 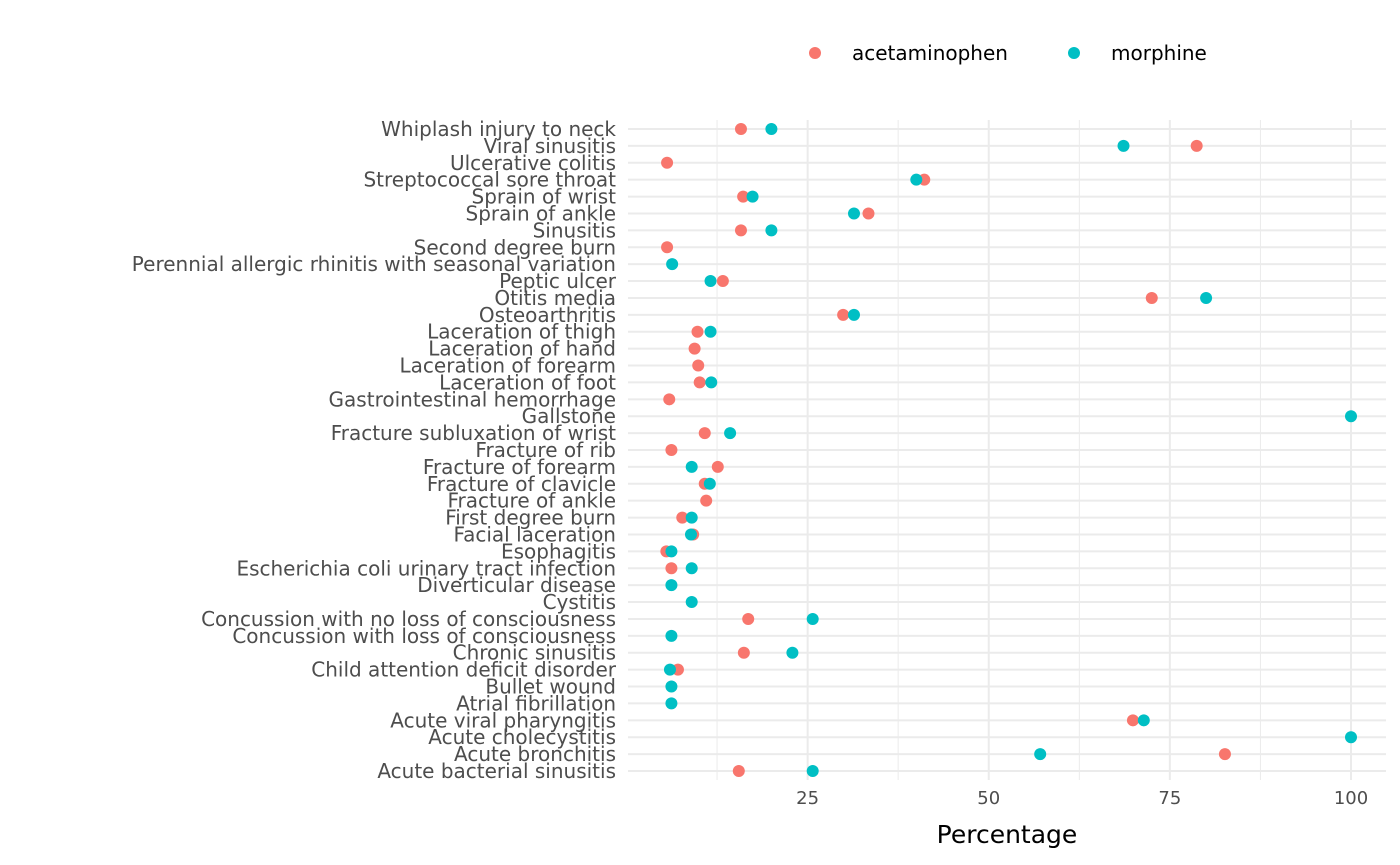 What do you see at coordinates (533, 163) in the screenshot?
I see `category-label: Ulcerative colitis` at bounding box center [533, 163].